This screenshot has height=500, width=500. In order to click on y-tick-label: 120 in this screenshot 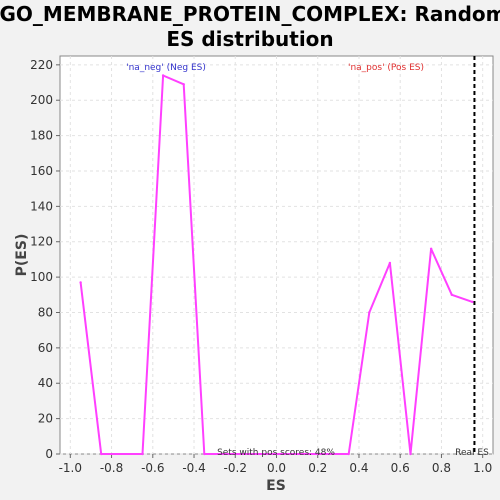, I will do `click(41, 242)`.